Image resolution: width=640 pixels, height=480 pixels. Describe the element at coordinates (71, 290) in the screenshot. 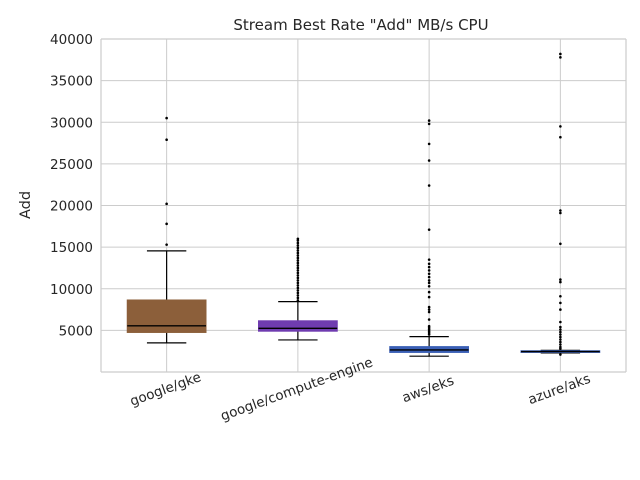

I see `y-tick-label: 10000` at that location.